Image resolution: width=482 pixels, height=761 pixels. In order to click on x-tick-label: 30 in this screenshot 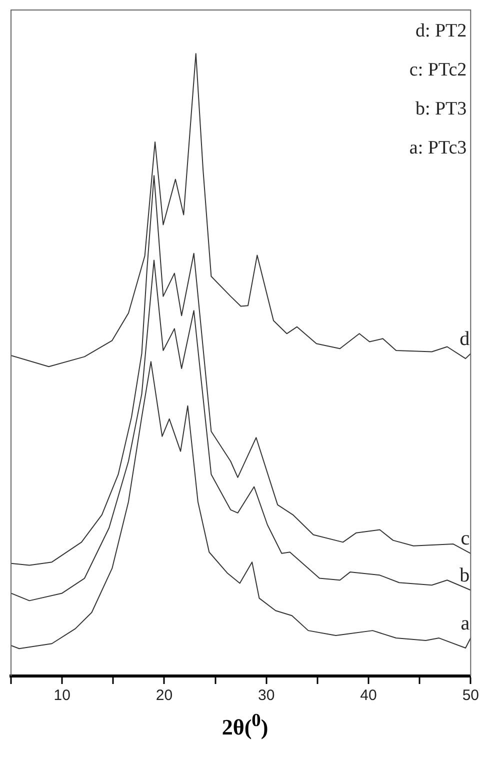, I will do `click(266, 695)`.